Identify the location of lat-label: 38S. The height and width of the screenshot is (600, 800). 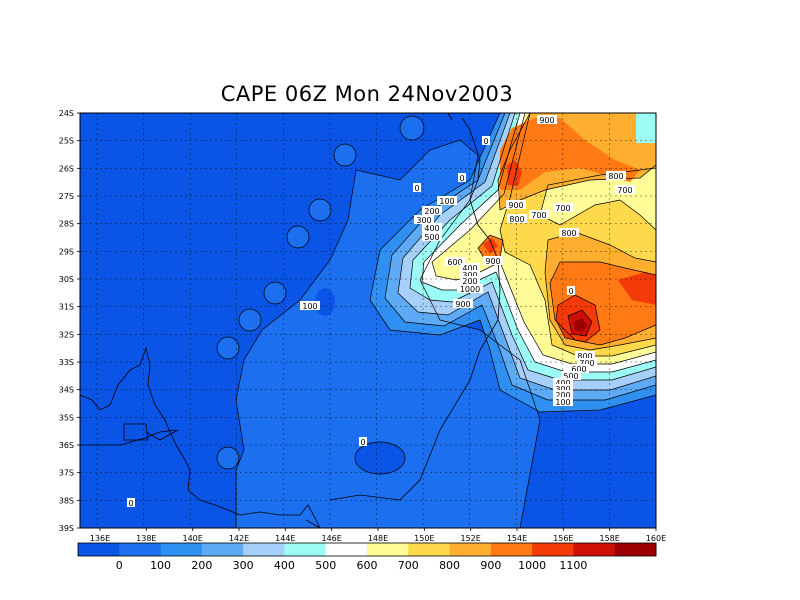
(66, 500).